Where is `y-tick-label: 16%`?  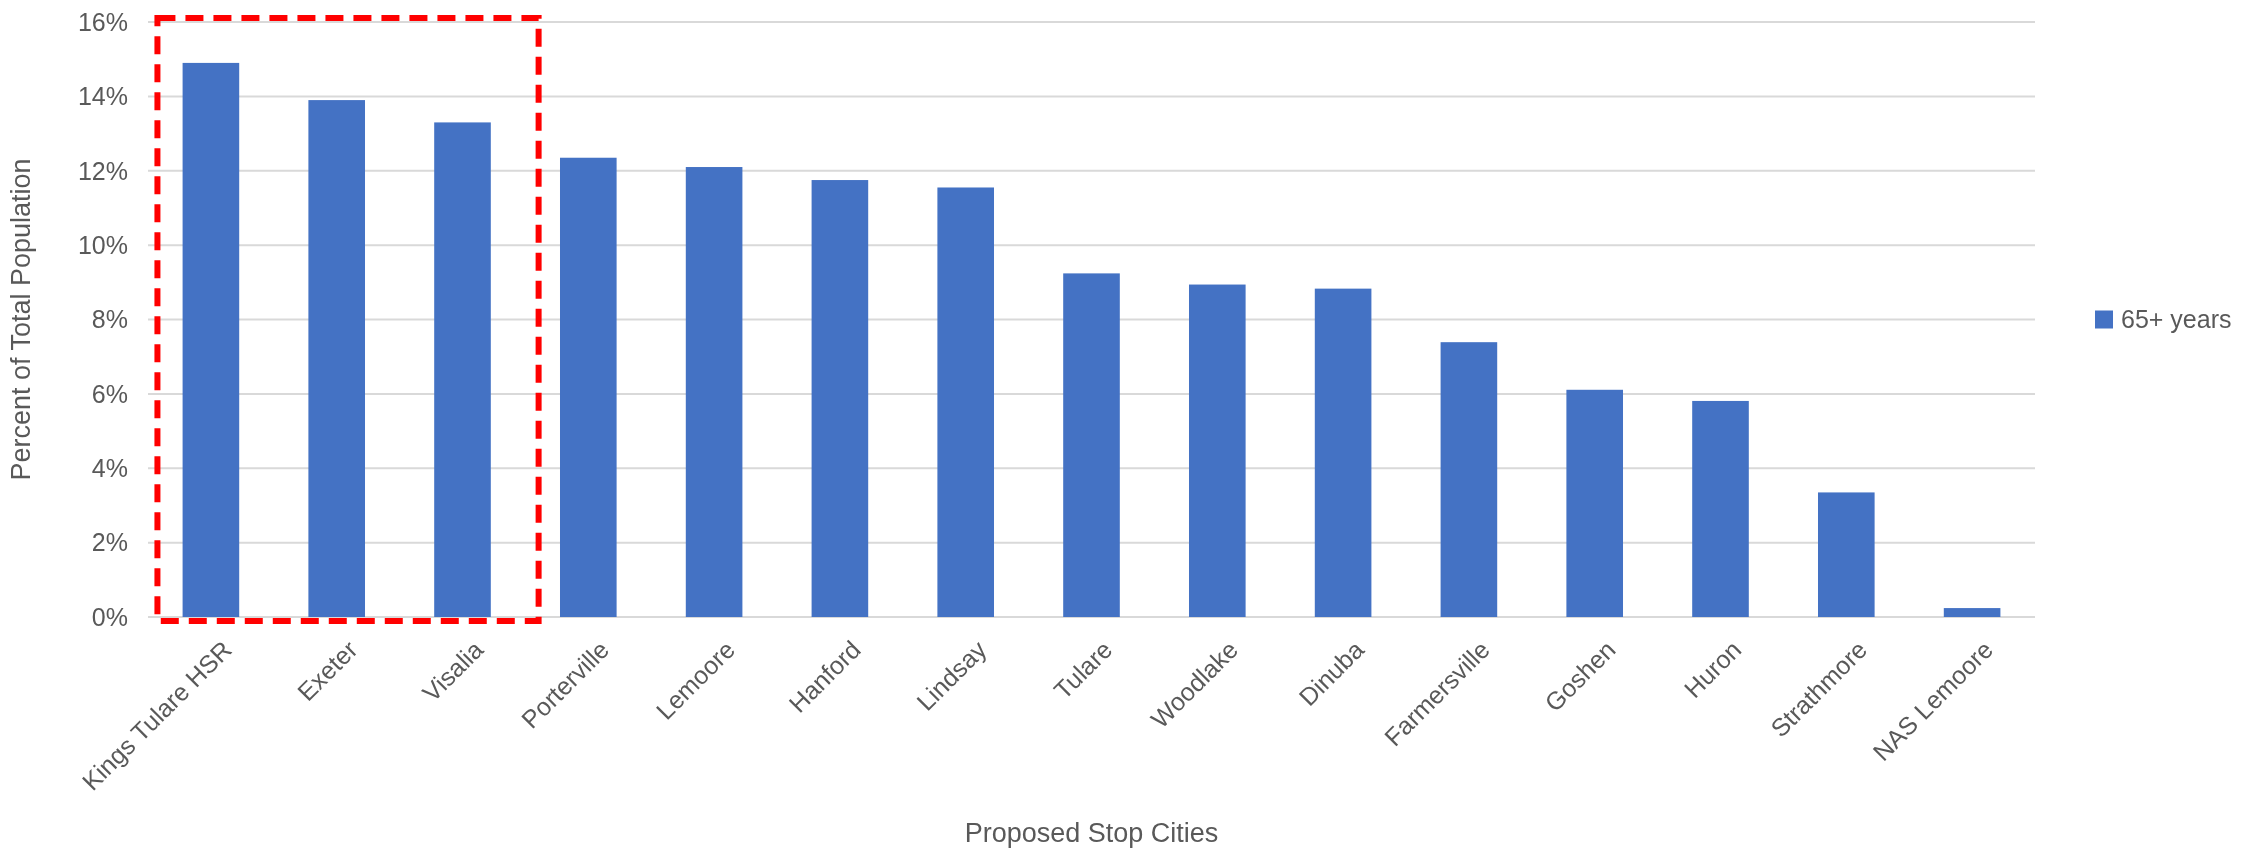 y-tick-label: 16% is located at coordinates (102, 21).